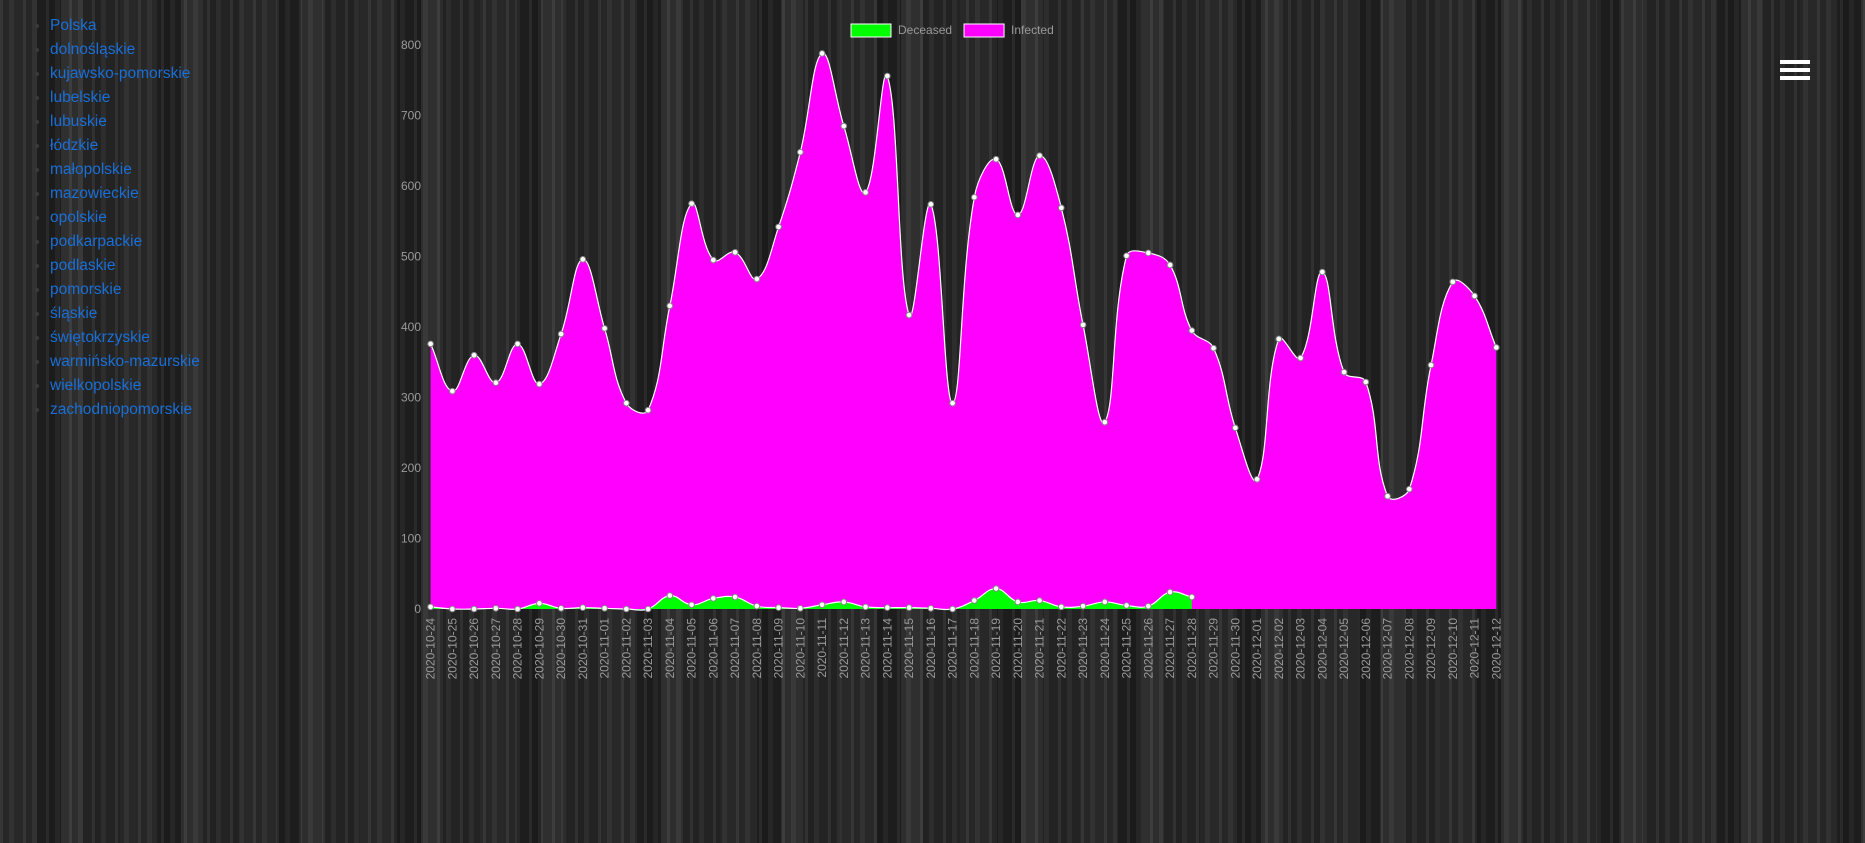 The image size is (1865, 843). I want to click on region-link: śląskie, so click(74, 313).